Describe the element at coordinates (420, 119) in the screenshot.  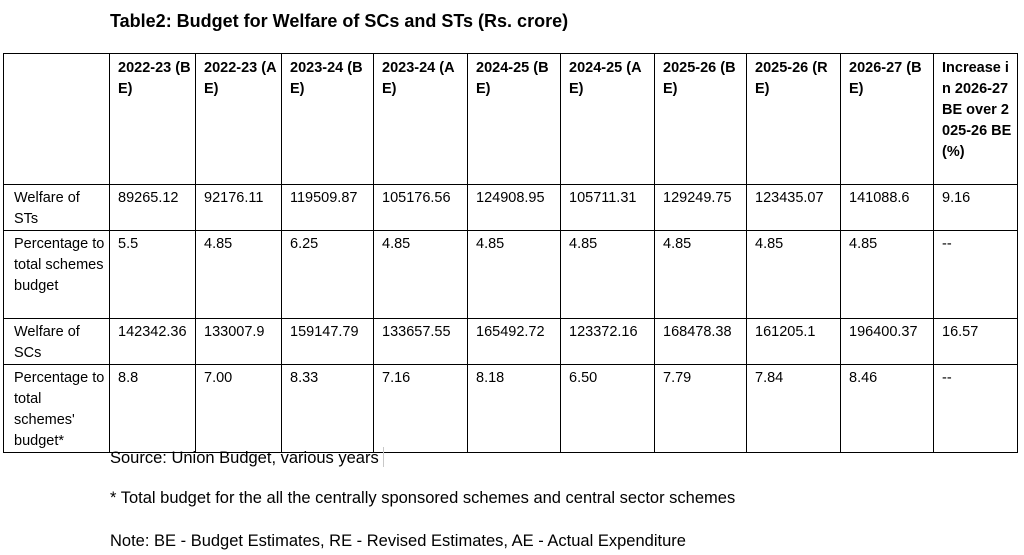
I see `header-cell: 2023-24 (AE)` at that location.